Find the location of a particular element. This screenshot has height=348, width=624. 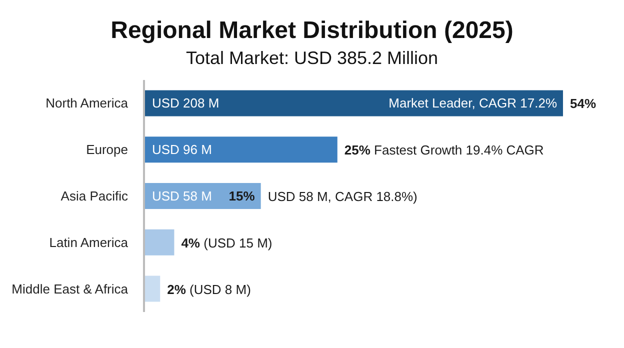

data-label: USD 208 M is located at coordinates (186, 103).